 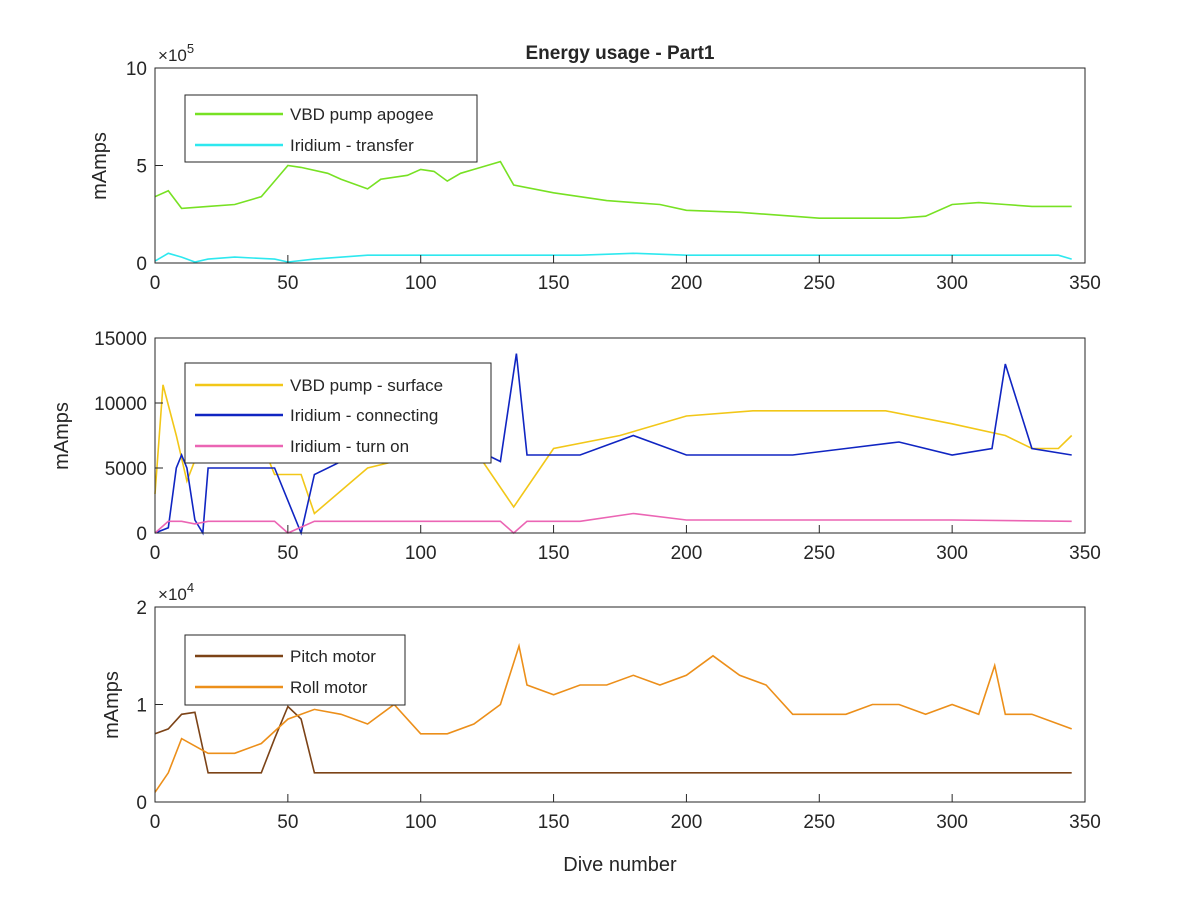 I want to click on y-tick-label: 1, so click(x=141, y=706).